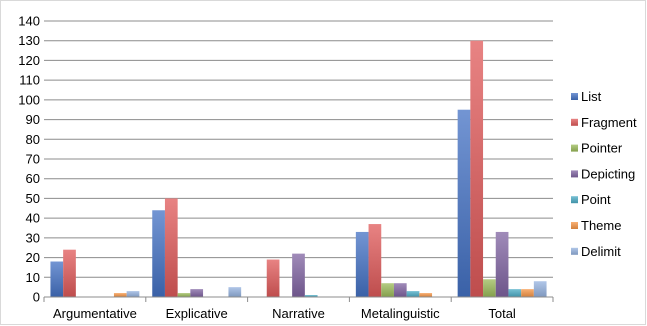 The width and height of the screenshot is (647, 326). I want to click on bar-list-total, so click(464, 203).